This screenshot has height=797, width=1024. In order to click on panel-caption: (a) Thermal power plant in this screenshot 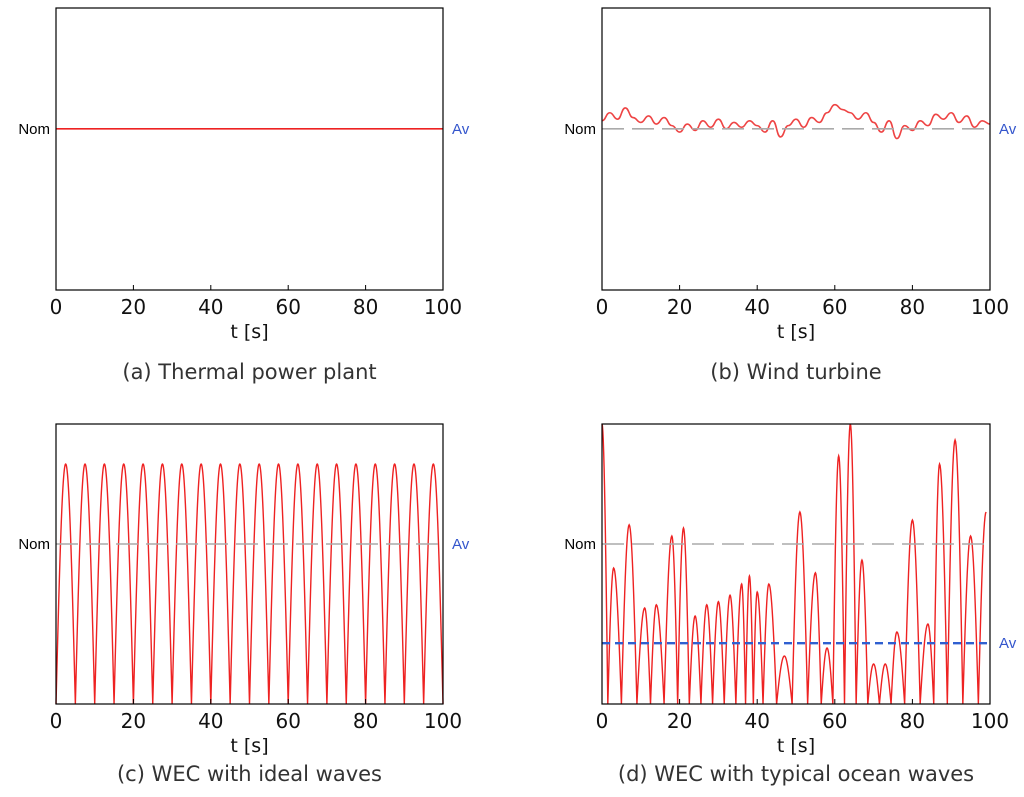, I will do `click(249, 372)`.